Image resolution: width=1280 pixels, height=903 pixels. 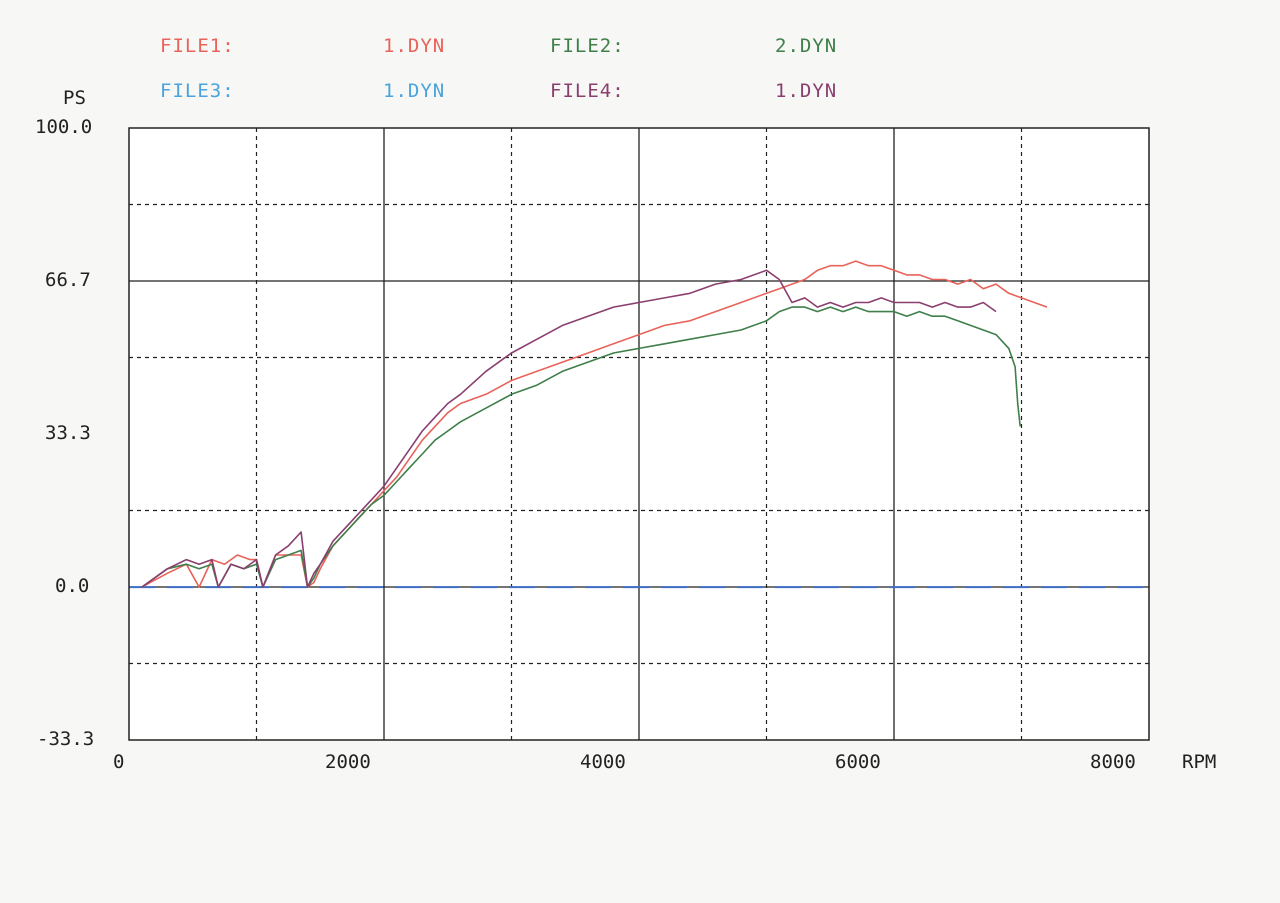 I want to click on y-tick-label: 33.3, so click(x=68, y=433).